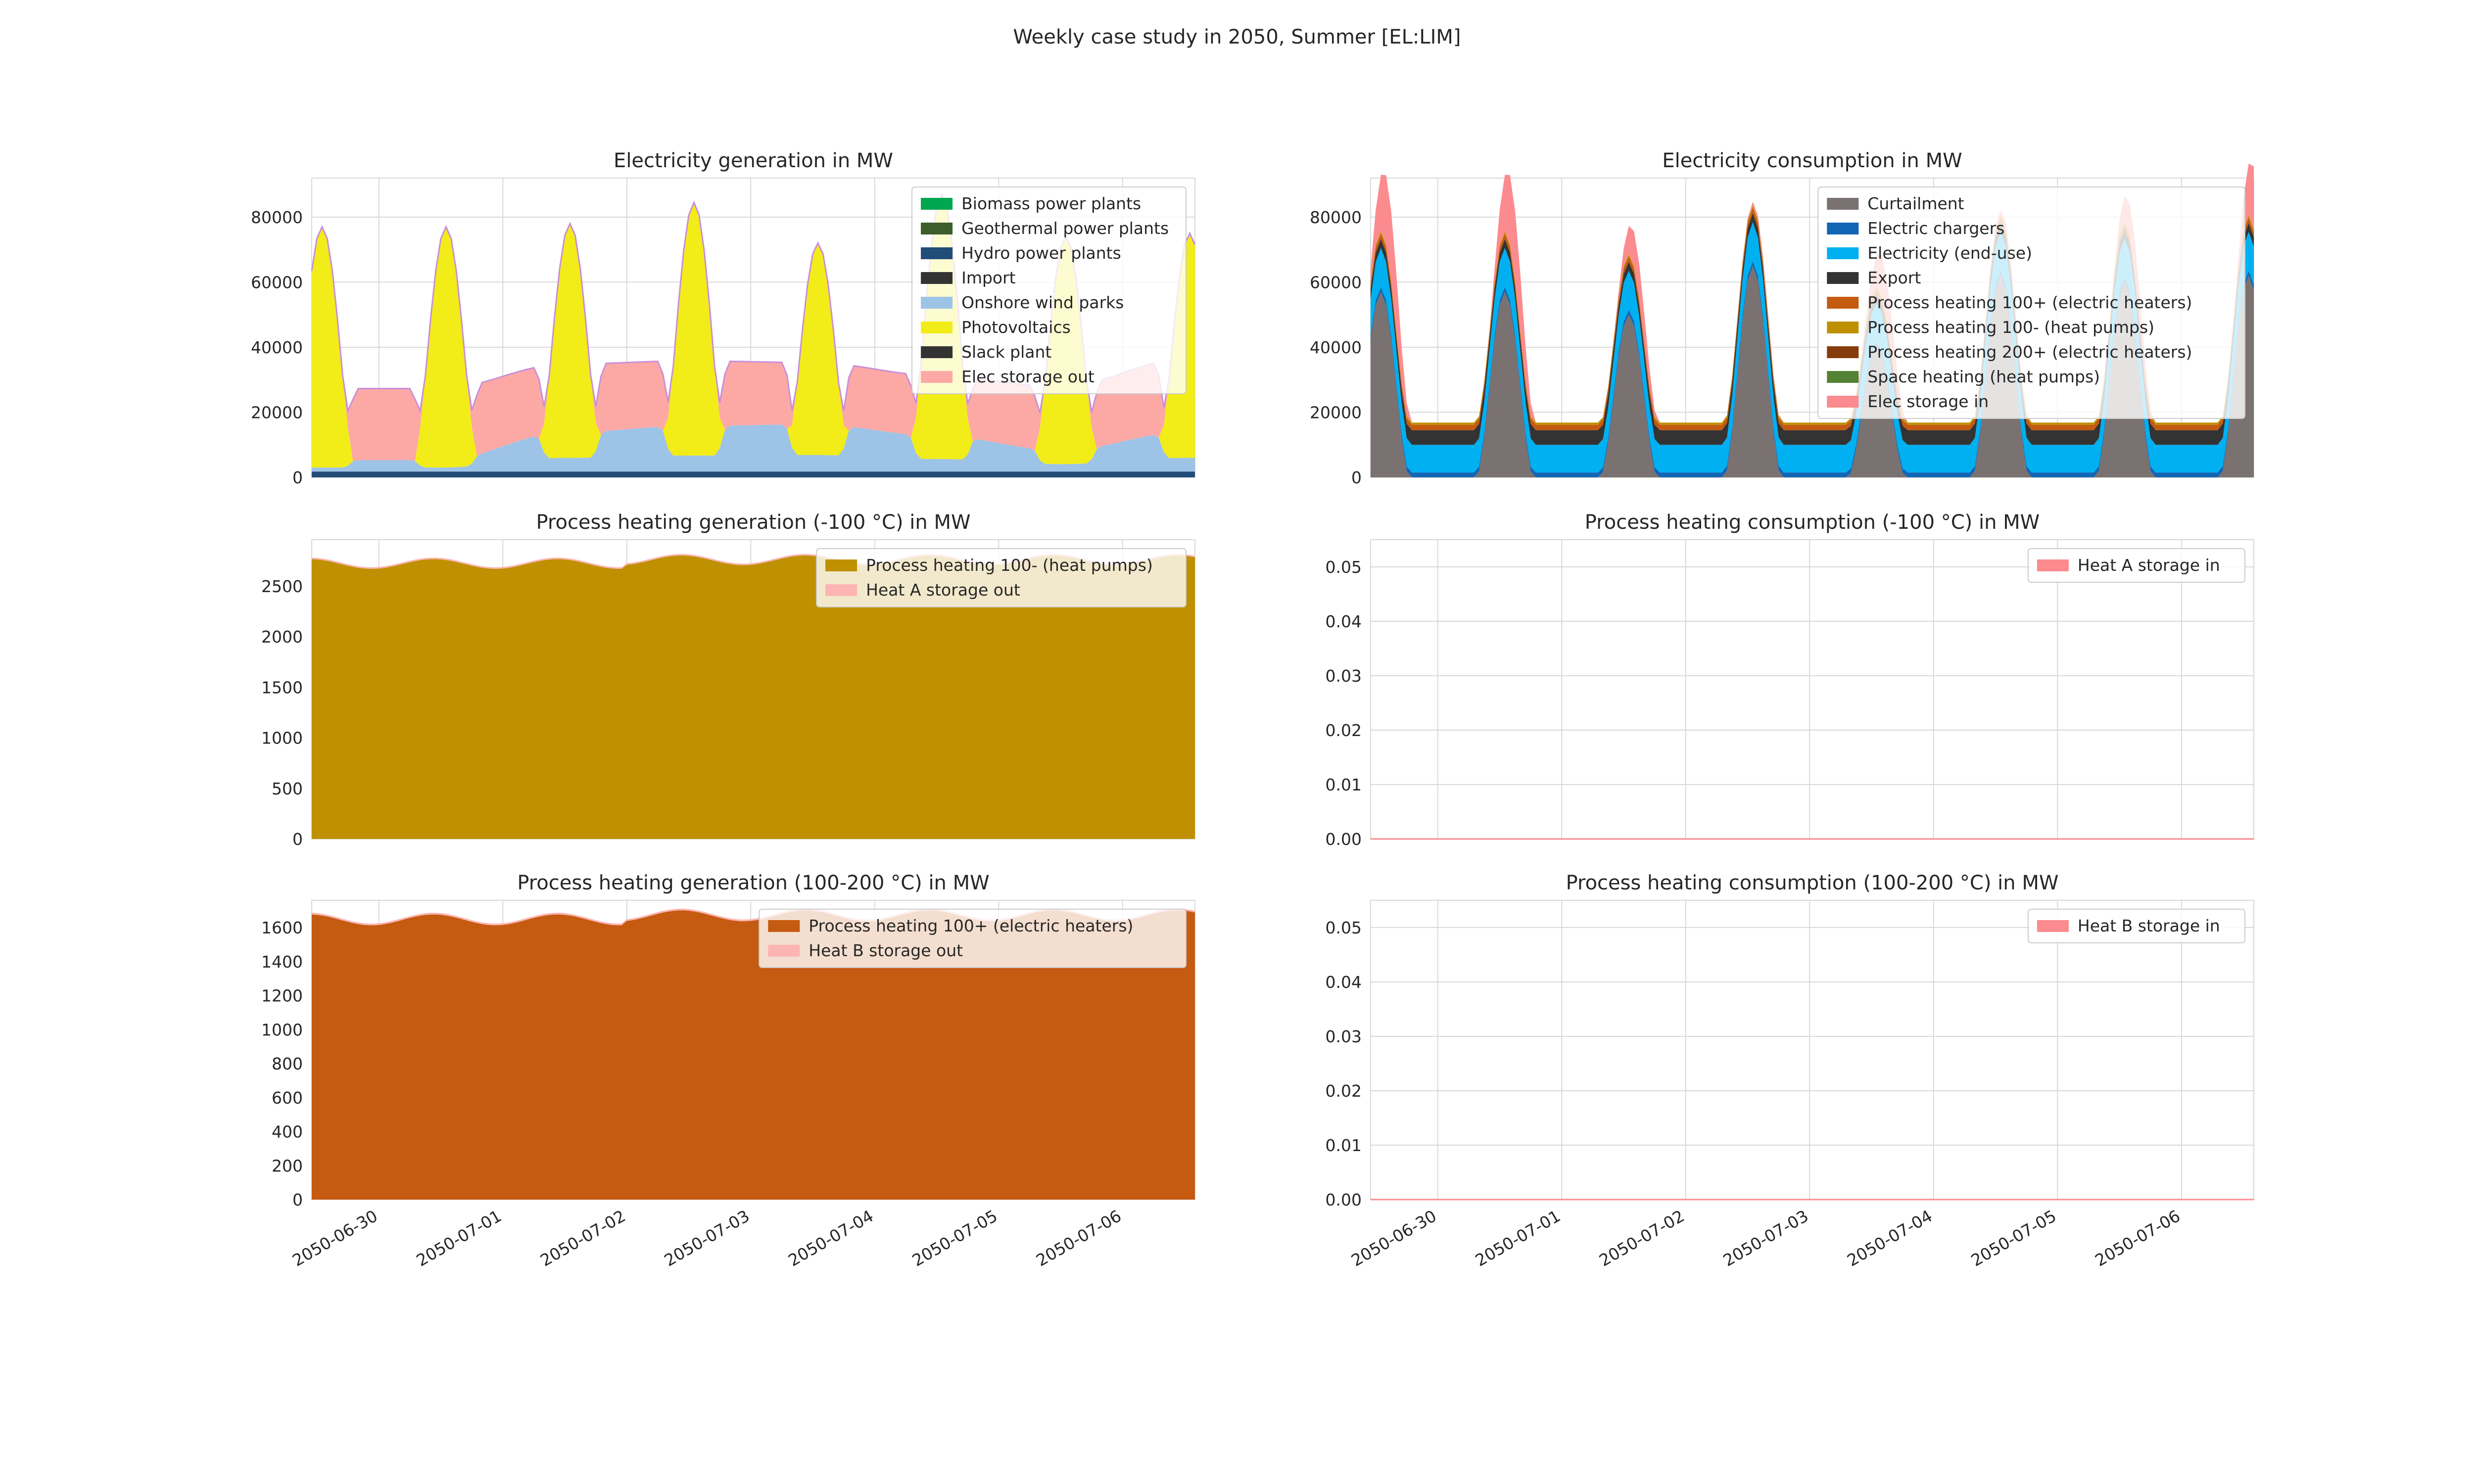  What do you see at coordinates (2149, 925) in the screenshot?
I see `legend-entry: Heat B storage in` at bounding box center [2149, 925].